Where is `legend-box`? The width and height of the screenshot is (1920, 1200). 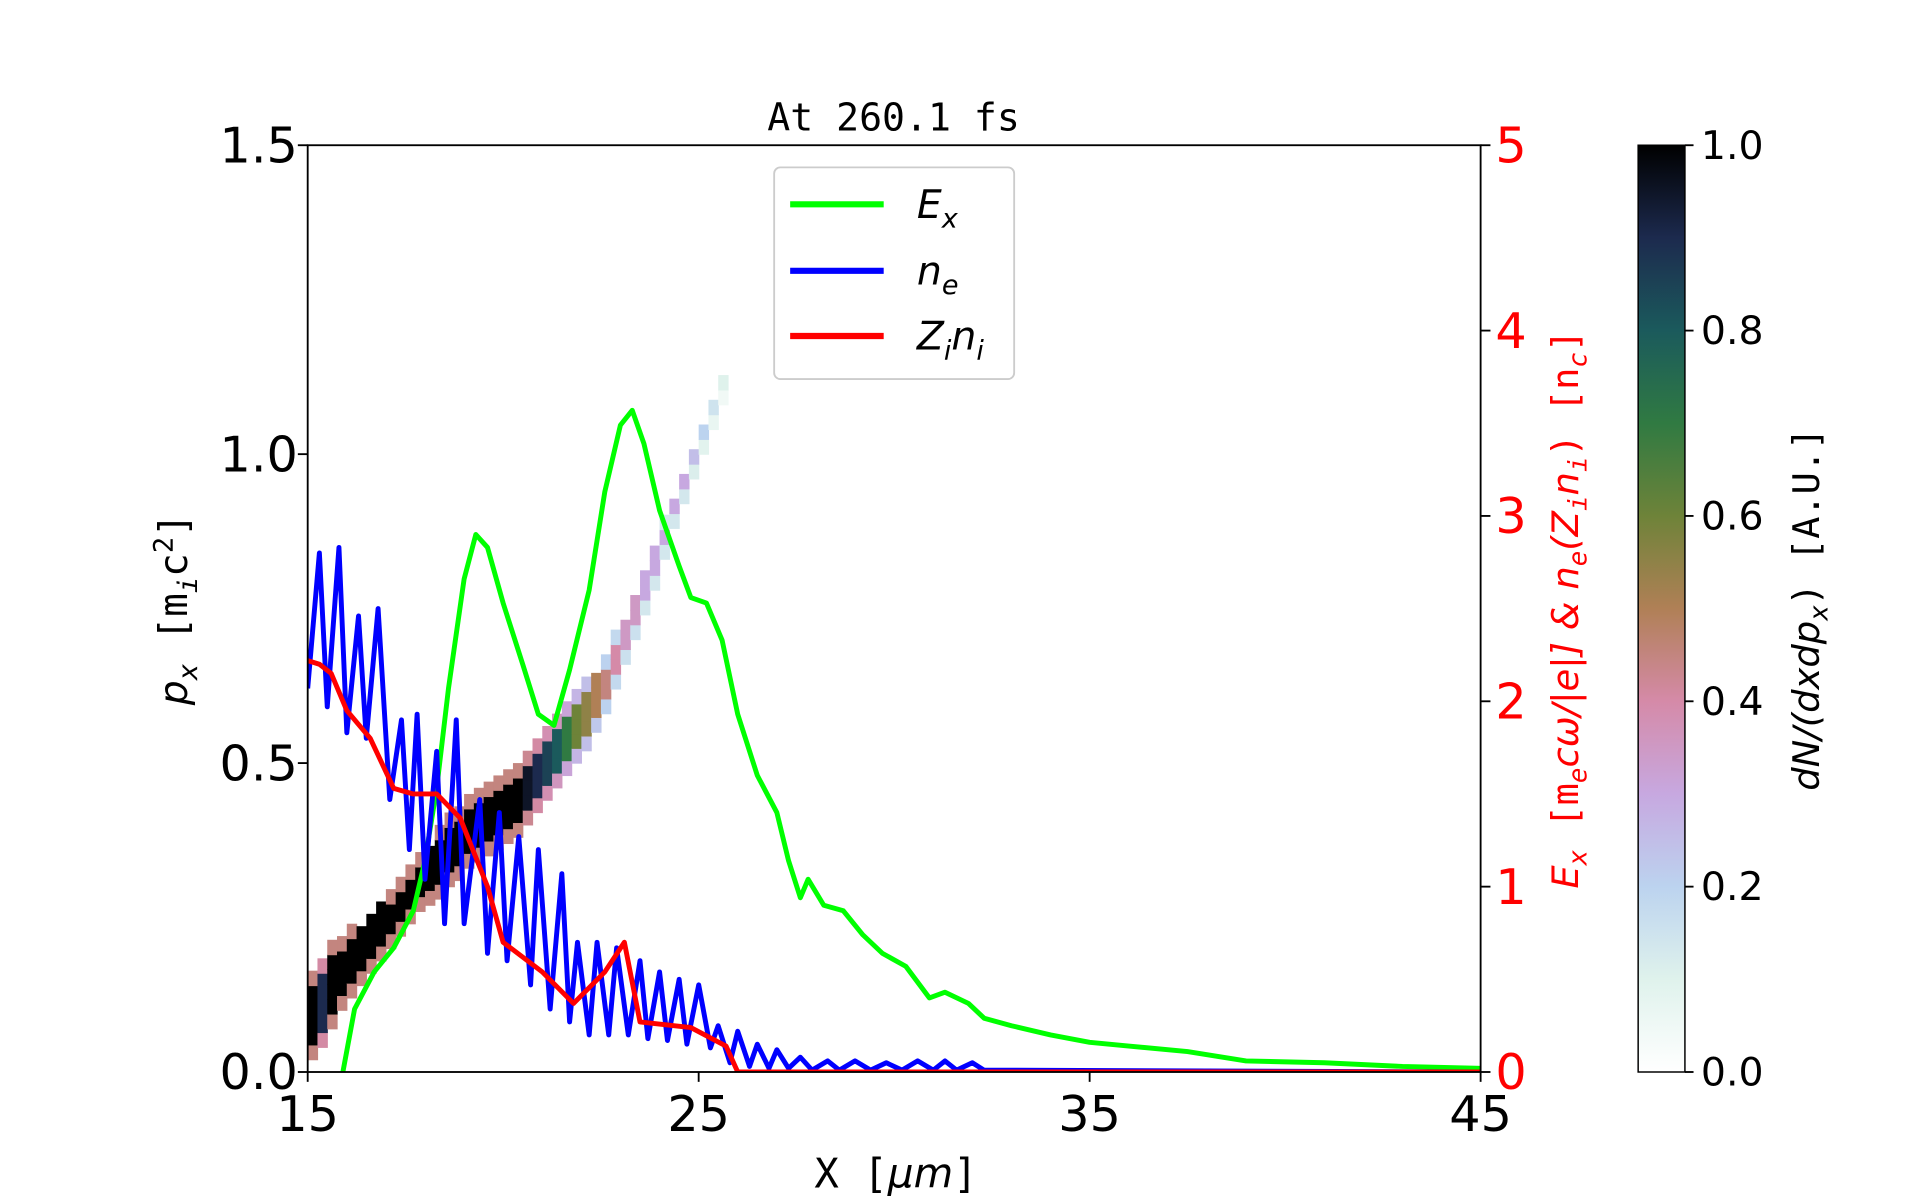 legend-box is located at coordinates (894, 273).